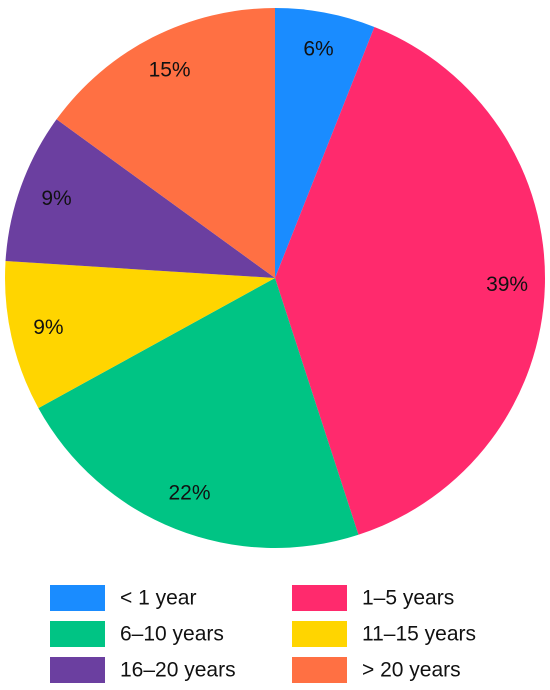  Describe the element at coordinates (318, 48) in the screenshot. I see `slice-label: 6%` at that location.